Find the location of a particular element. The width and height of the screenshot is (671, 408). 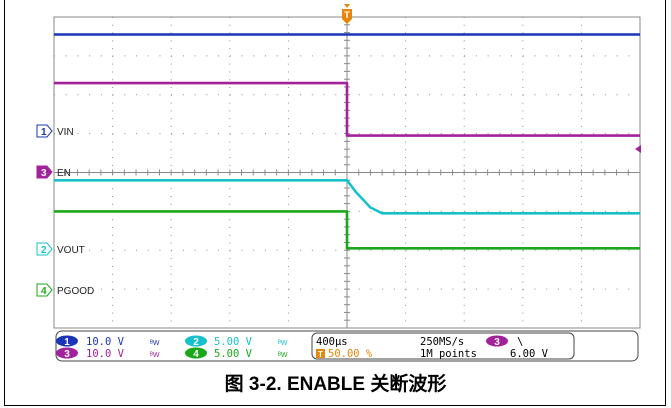

status-ch2-badge-label: 2 is located at coordinates (196, 342).